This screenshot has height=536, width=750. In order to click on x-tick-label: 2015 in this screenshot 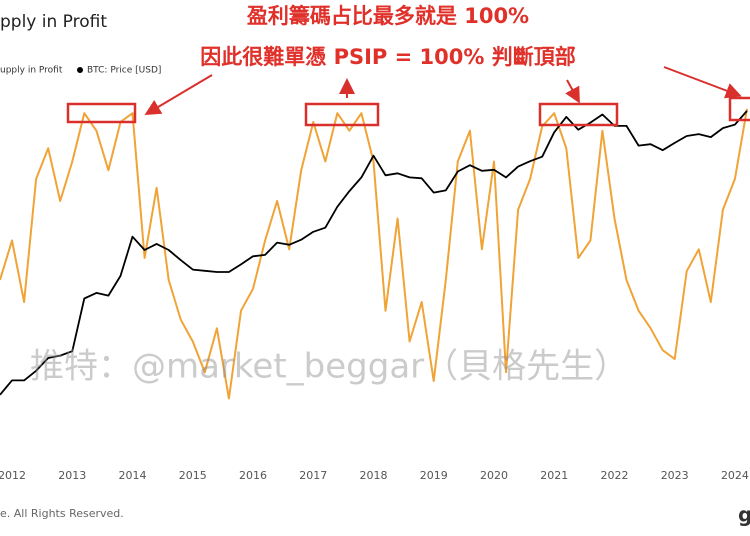, I will do `click(193, 475)`.